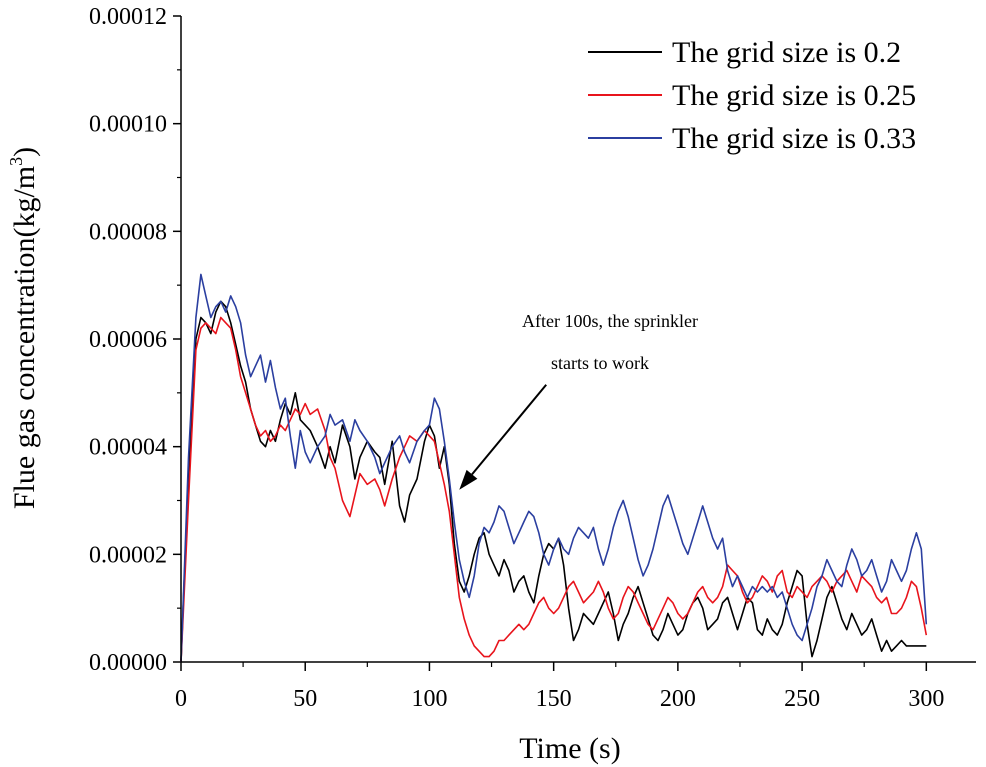 This screenshot has height=767, width=986. Describe the element at coordinates (468, 479) in the screenshot. I see `annotation-arrow-head` at that location.